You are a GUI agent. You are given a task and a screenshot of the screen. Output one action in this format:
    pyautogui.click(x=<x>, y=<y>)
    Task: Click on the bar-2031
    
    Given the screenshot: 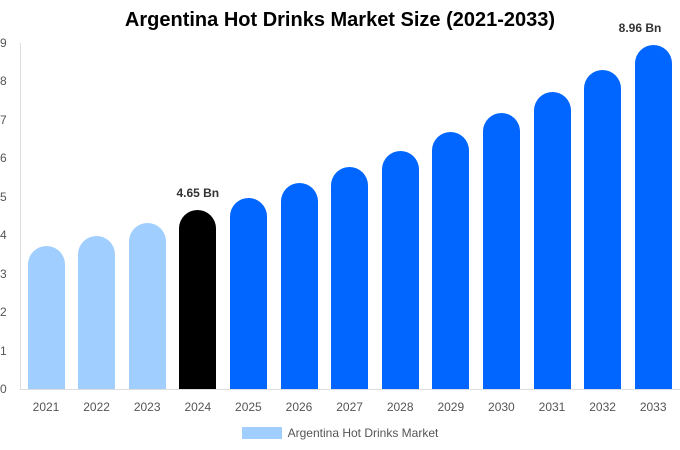 What is the action you would take?
    pyautogui.click(x=552, y=240)
    